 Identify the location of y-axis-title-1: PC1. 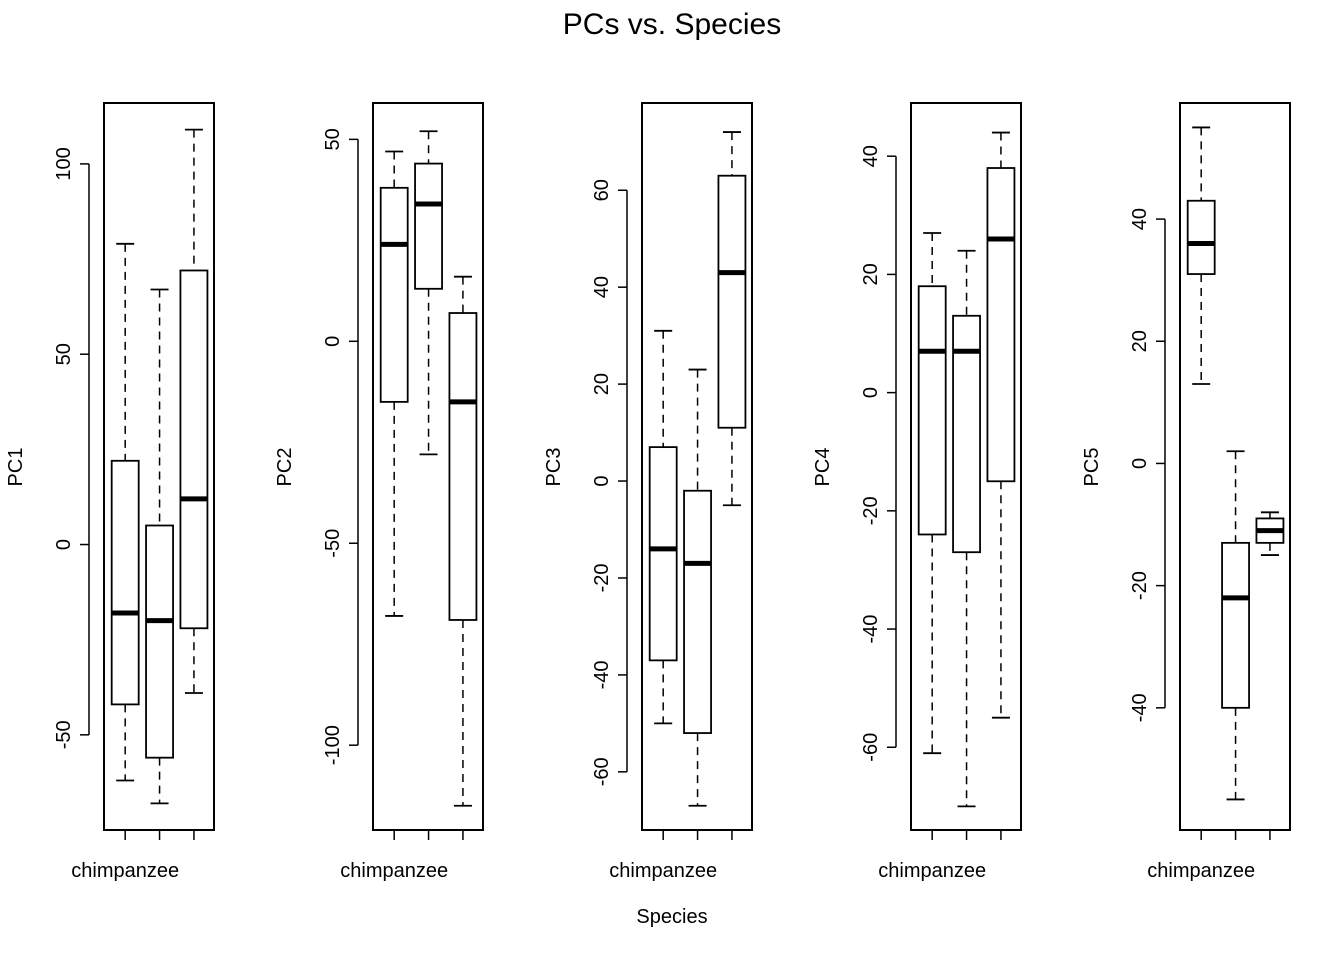
(16, 467).